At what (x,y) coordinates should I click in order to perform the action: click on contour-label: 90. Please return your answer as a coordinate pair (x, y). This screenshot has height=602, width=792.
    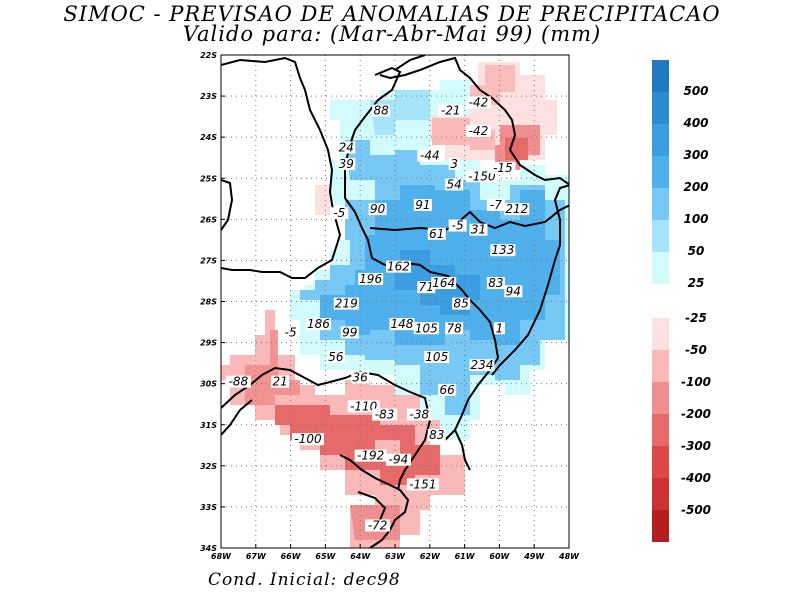
    Looking at the image, I should click on (378, 209).